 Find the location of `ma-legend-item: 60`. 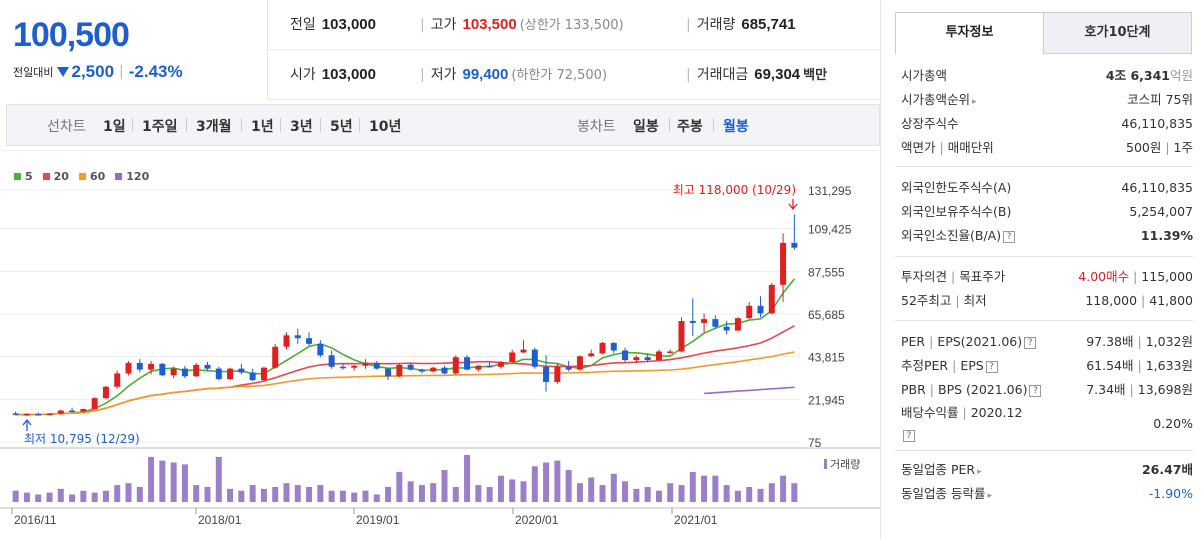

ma-legend-item: 60 is located at coordinates (91, 176).